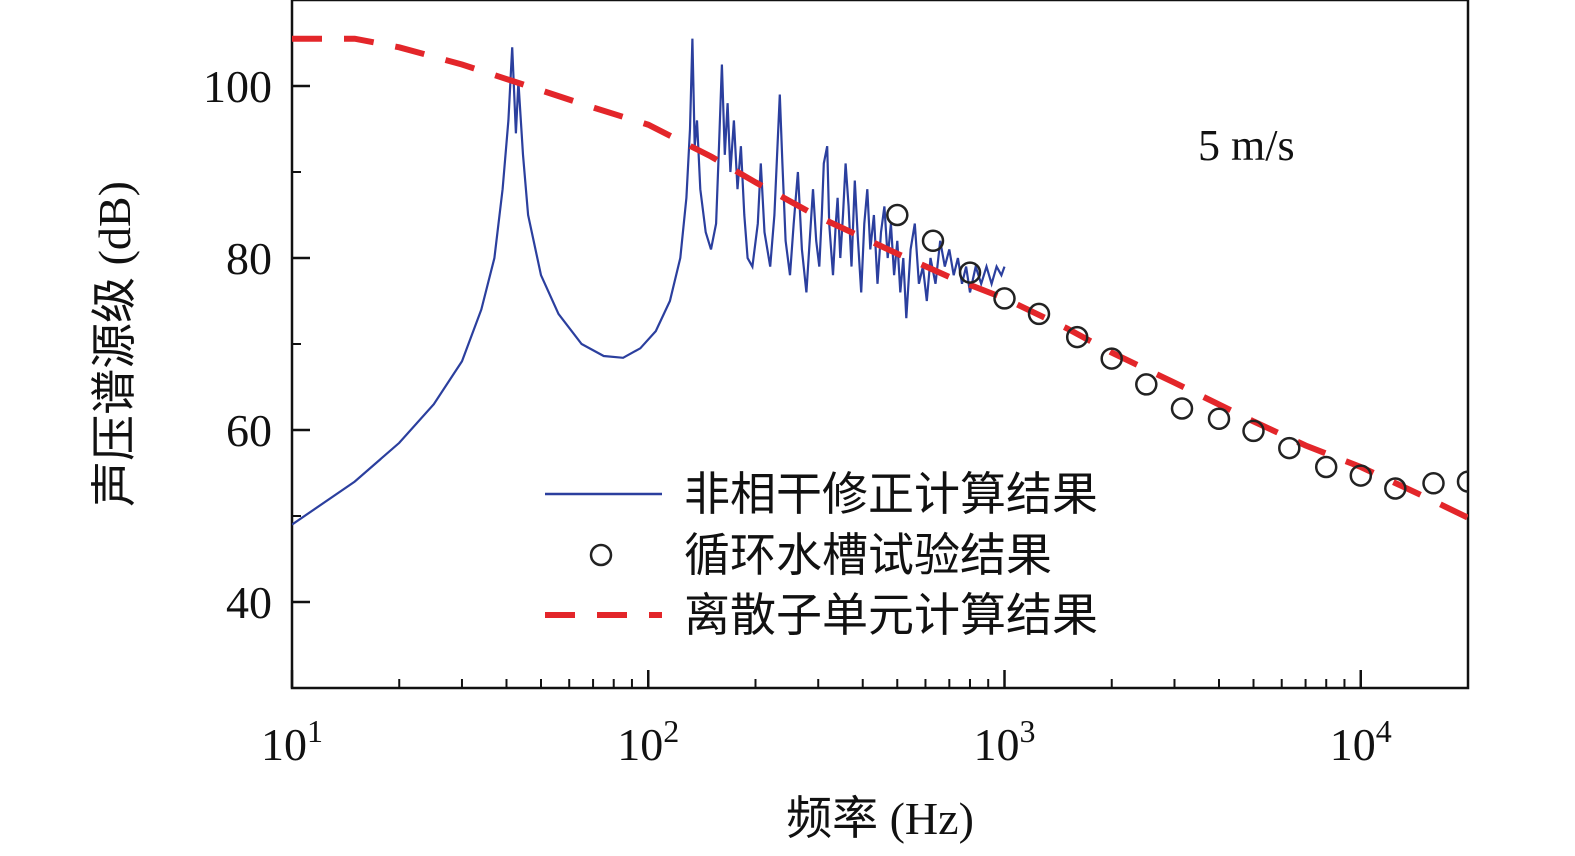 The height and width of the screenshot is (856, 1575). Describe the element at coordinates (826, 720) in the screenshot. I see `x-axis-ticks: 10¹ 10² 10³ 10⁴` at that location.